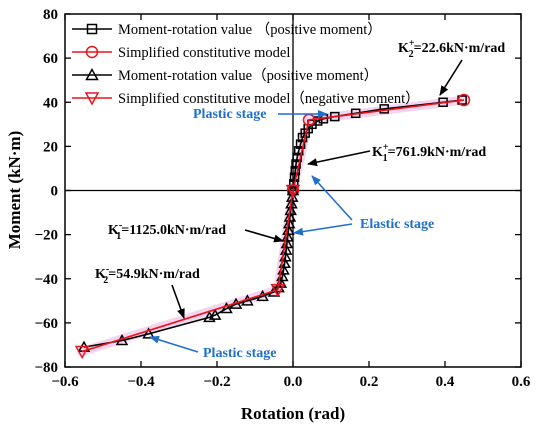 Image resolution: width=550 pixels, height=431 pixels. Describe the element at coordinates (147, 275) in the screenshot. I see `k2-negative-label: K-2=54.9kN·m/rad` at that location.